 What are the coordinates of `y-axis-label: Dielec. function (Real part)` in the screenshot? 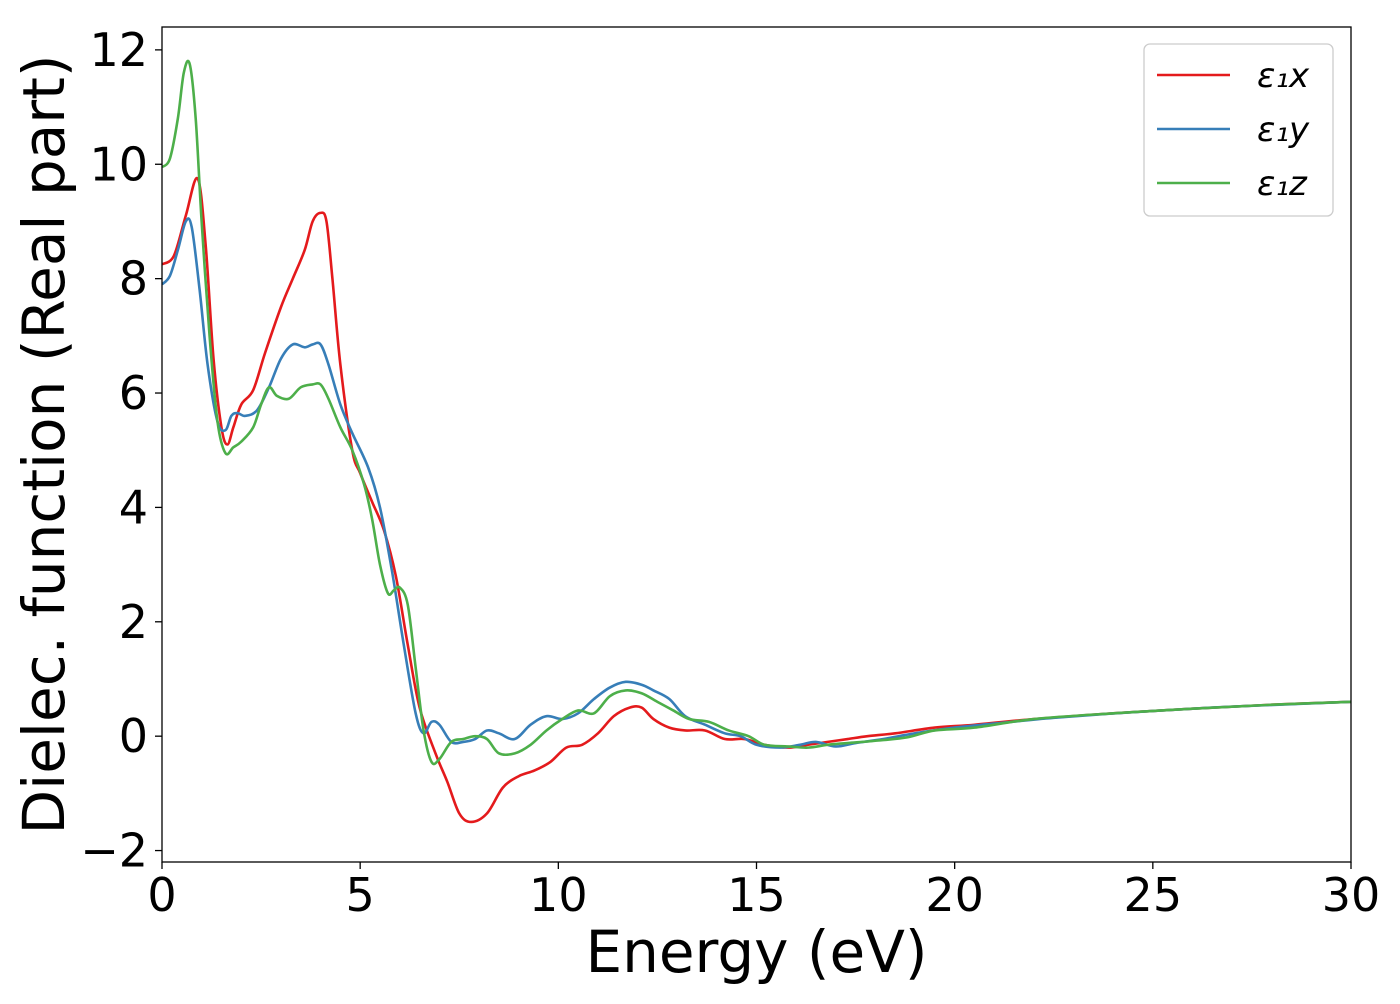 It's located at (44, 444).